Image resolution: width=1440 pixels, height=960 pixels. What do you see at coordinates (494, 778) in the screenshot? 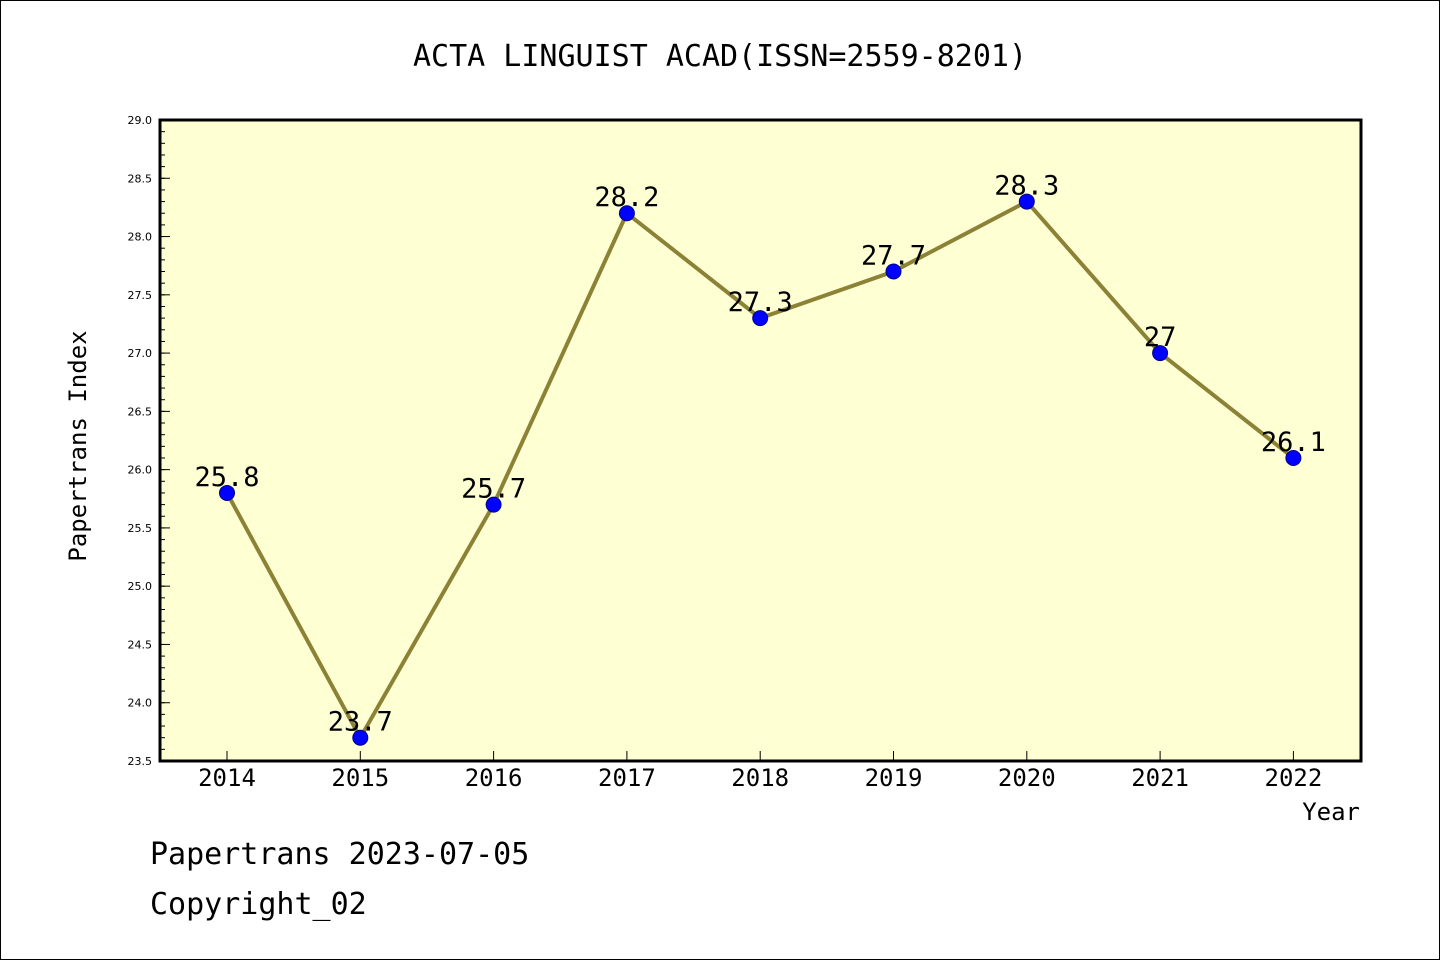
I see `x-tick-label: 2016` at bounding box center [494, 778].